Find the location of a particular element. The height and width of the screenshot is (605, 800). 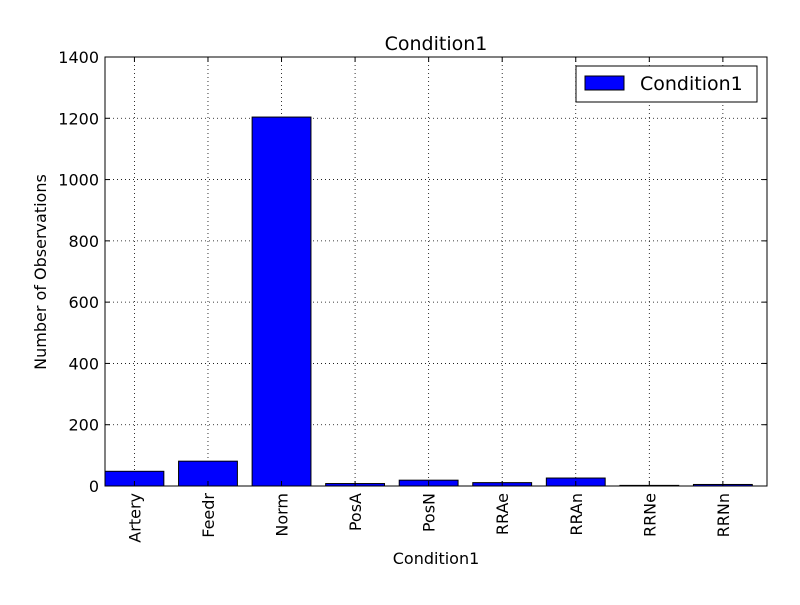

y-tick-label: 1200 is located at coordinates (78, 118).